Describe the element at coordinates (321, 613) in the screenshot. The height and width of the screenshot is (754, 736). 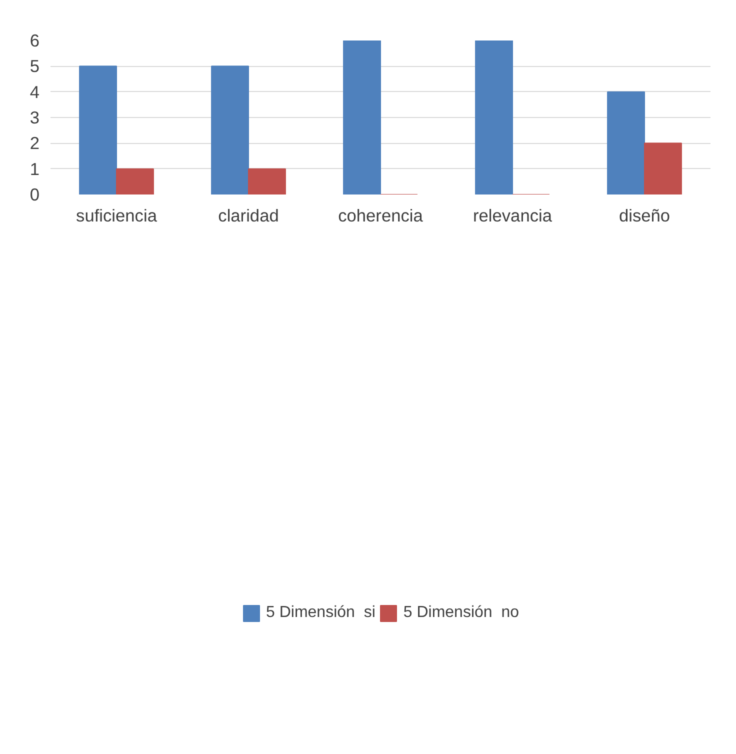
I see `legend-label: 5 Dimensión si` at that location.